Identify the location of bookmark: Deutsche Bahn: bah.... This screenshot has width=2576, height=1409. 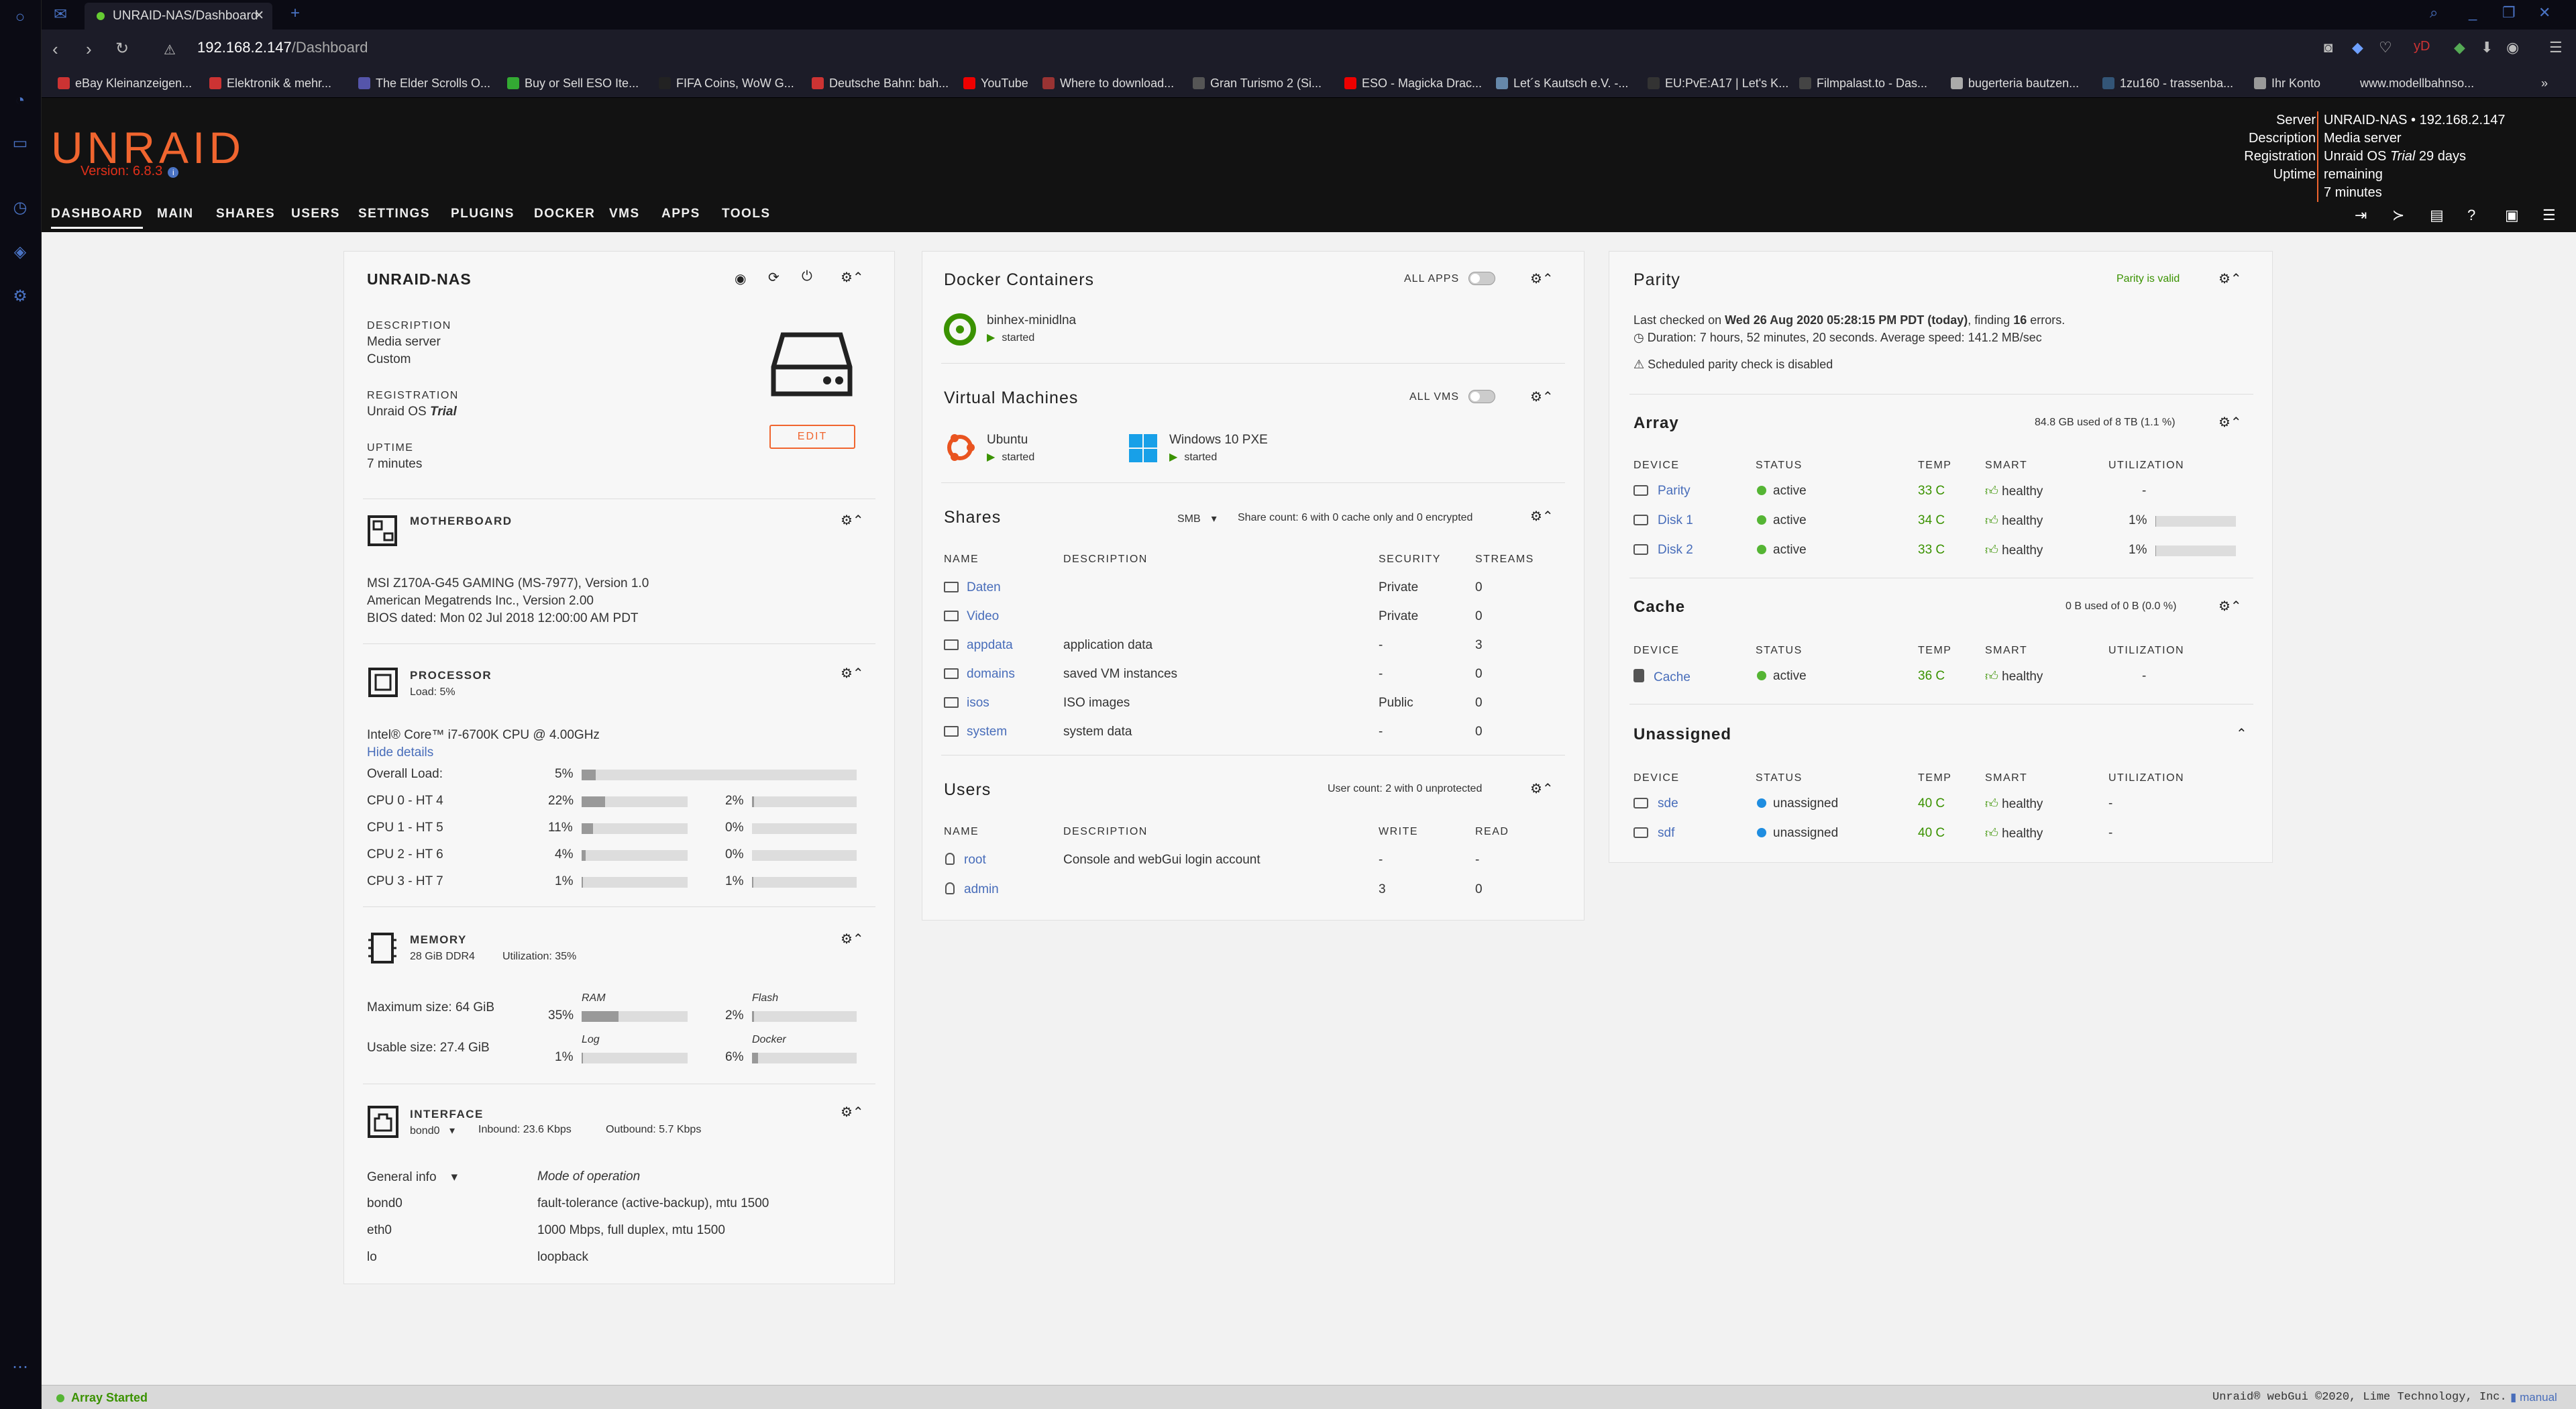
(880, 83).